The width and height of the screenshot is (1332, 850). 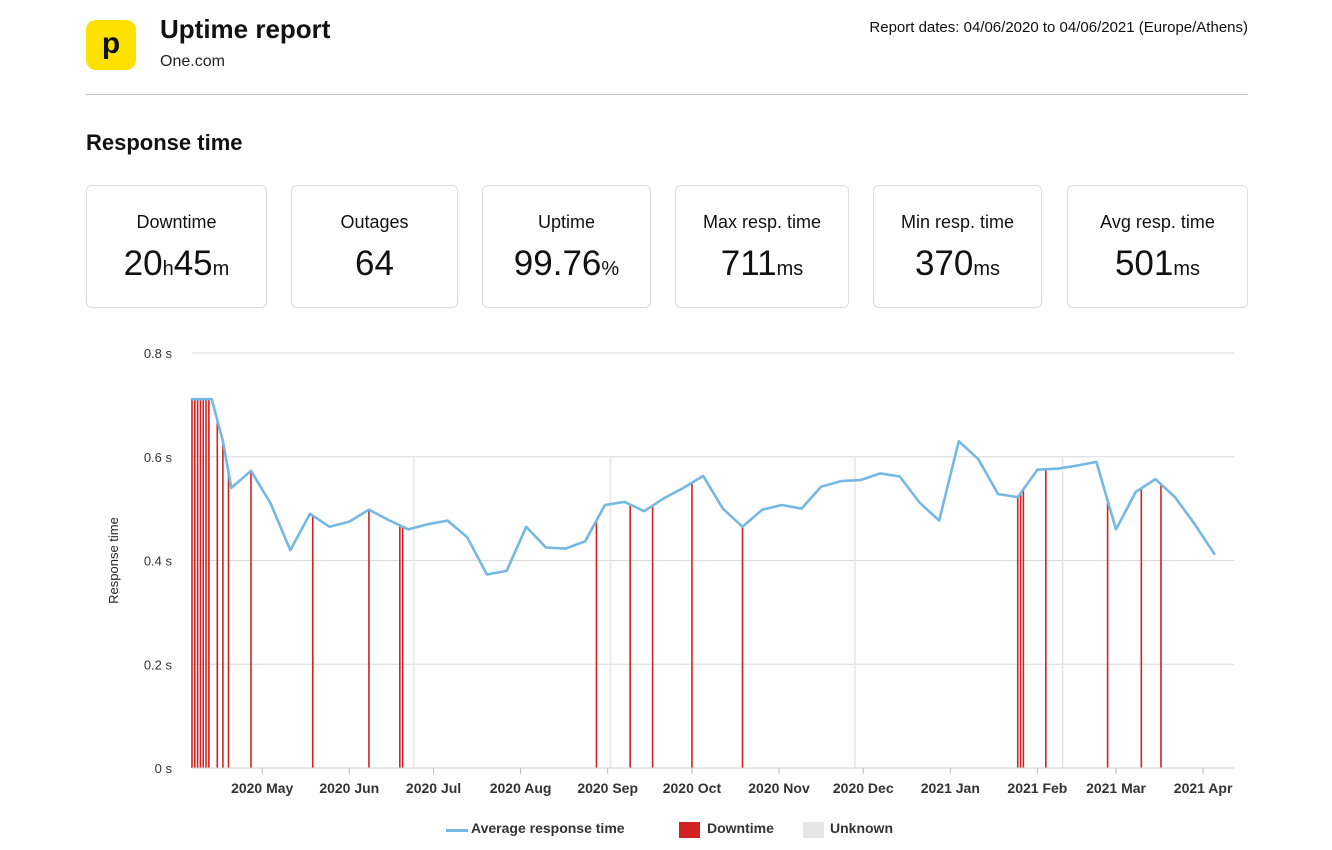 I want to click on stat-card-min-resp: Min resp. time 370ms, so click(x=957, y=246).